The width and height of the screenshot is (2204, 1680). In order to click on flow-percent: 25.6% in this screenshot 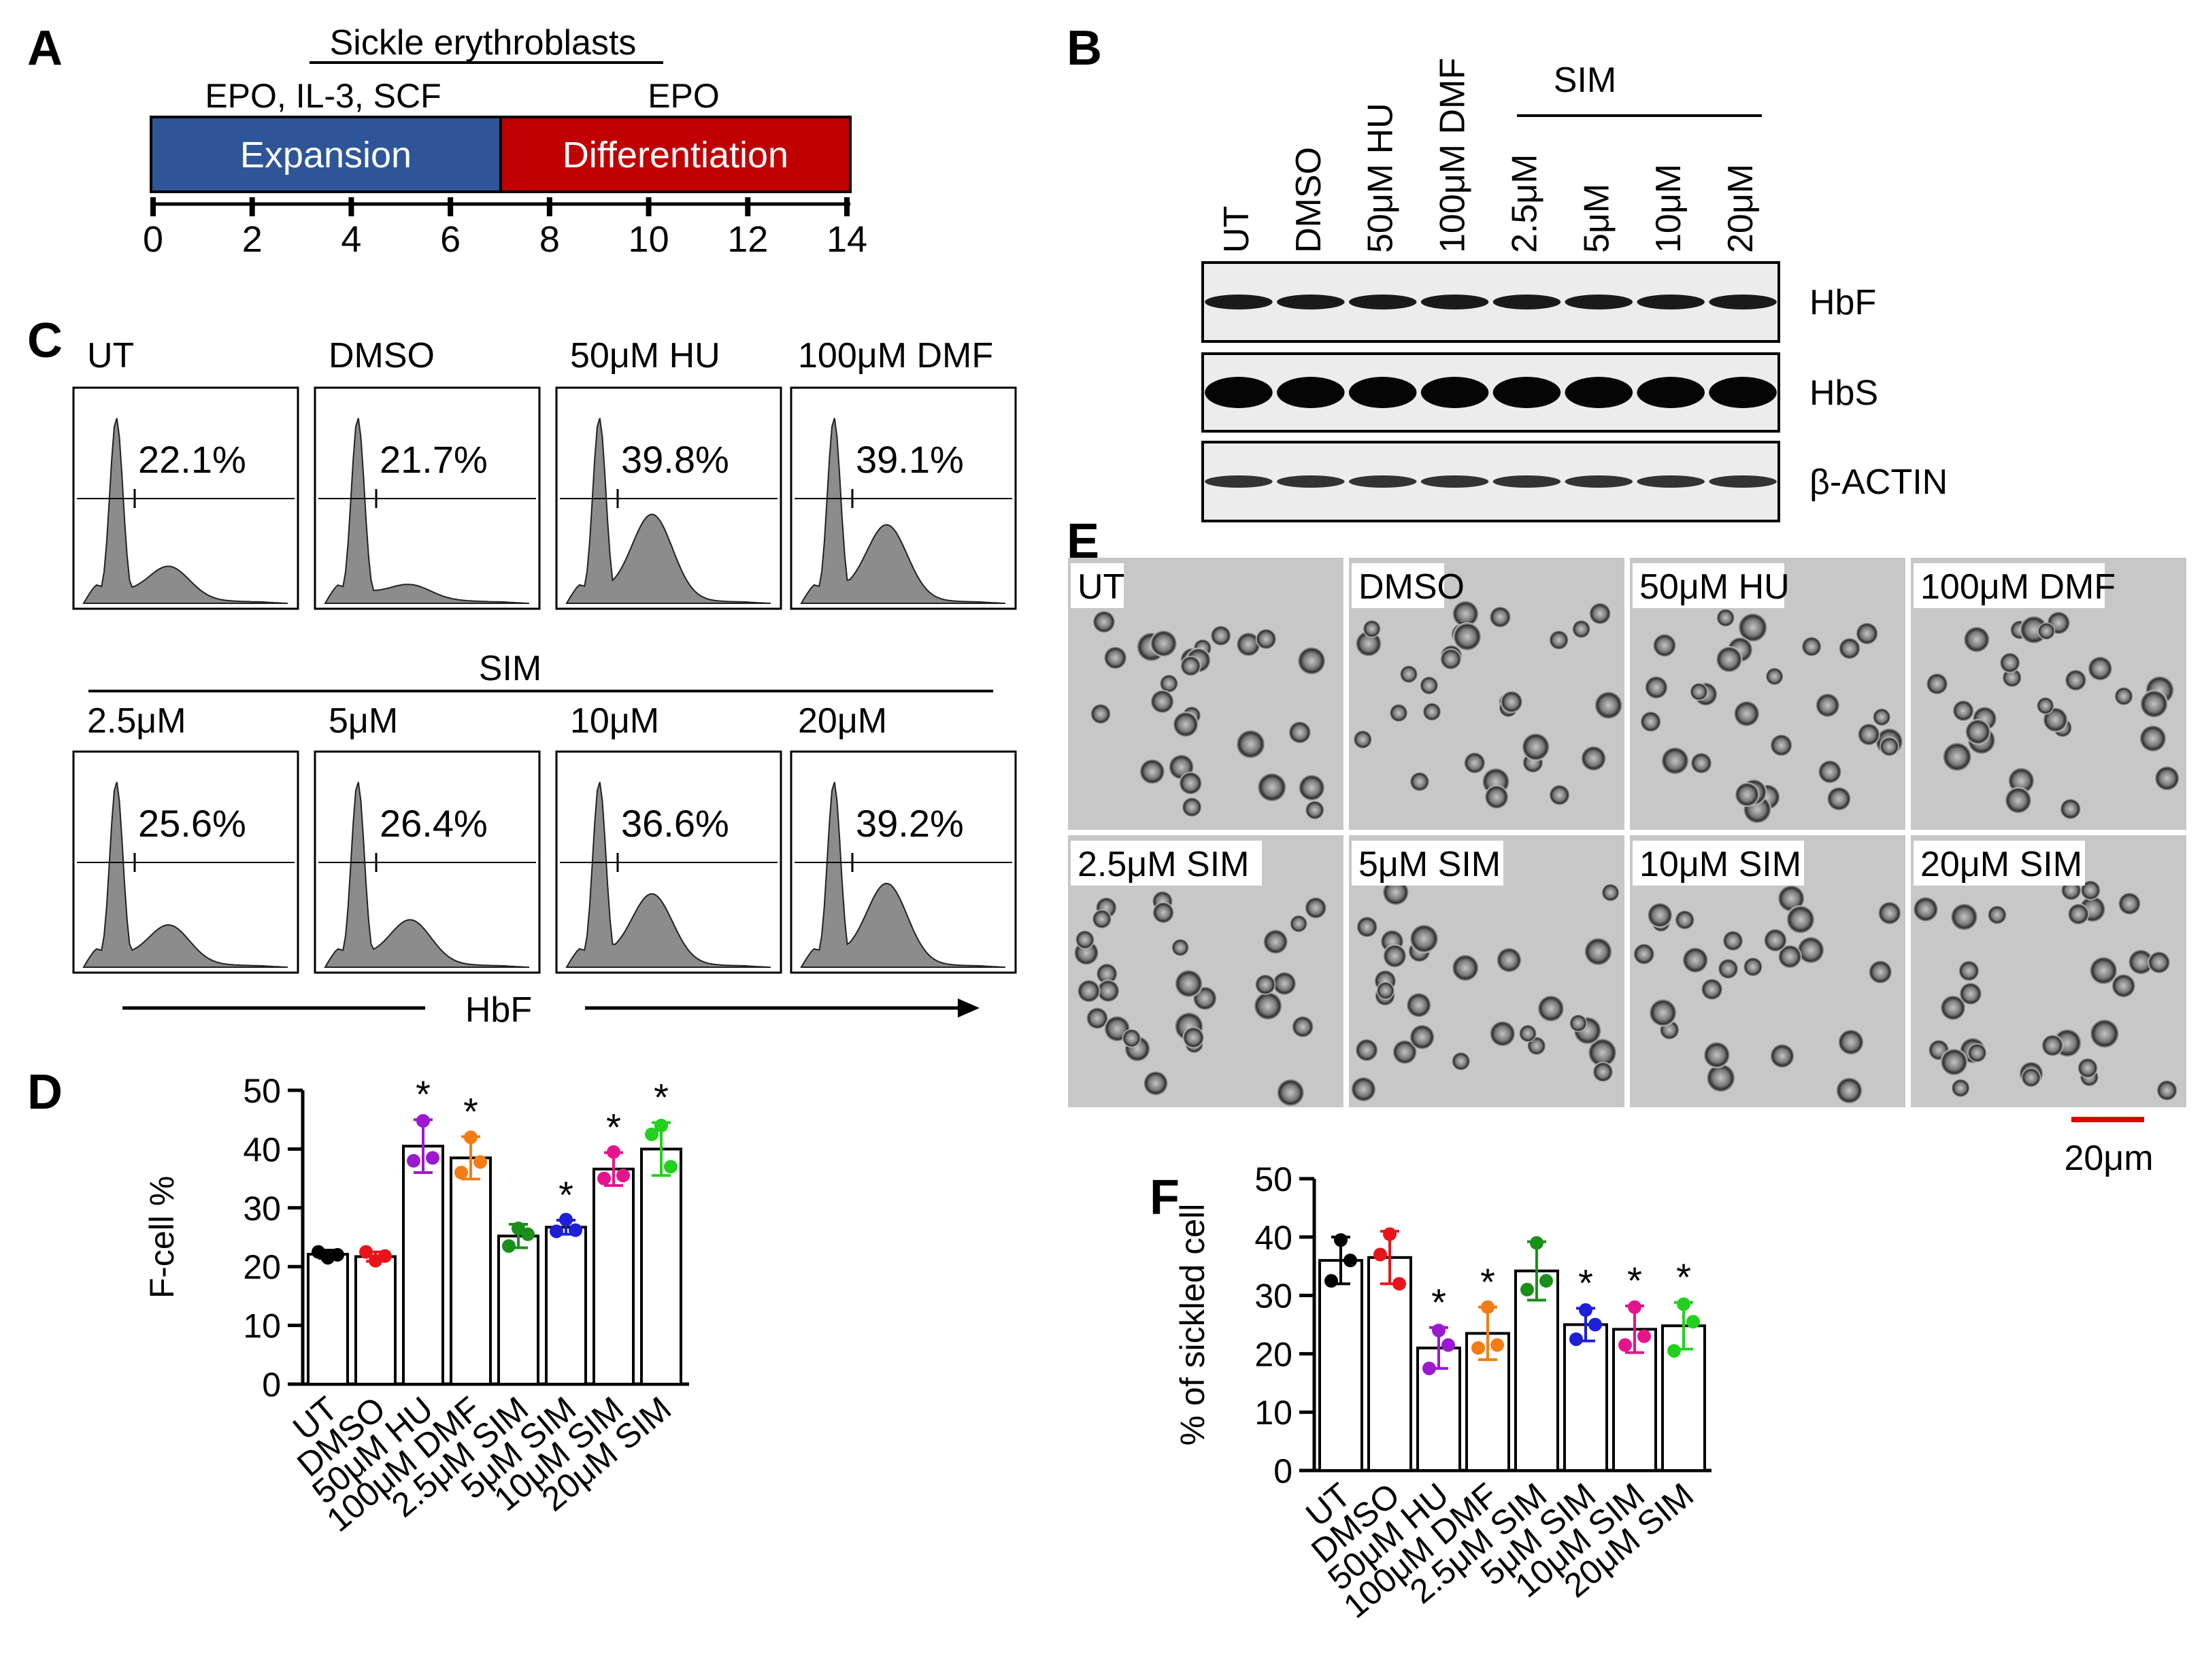, I will do `click(192, 824)`.